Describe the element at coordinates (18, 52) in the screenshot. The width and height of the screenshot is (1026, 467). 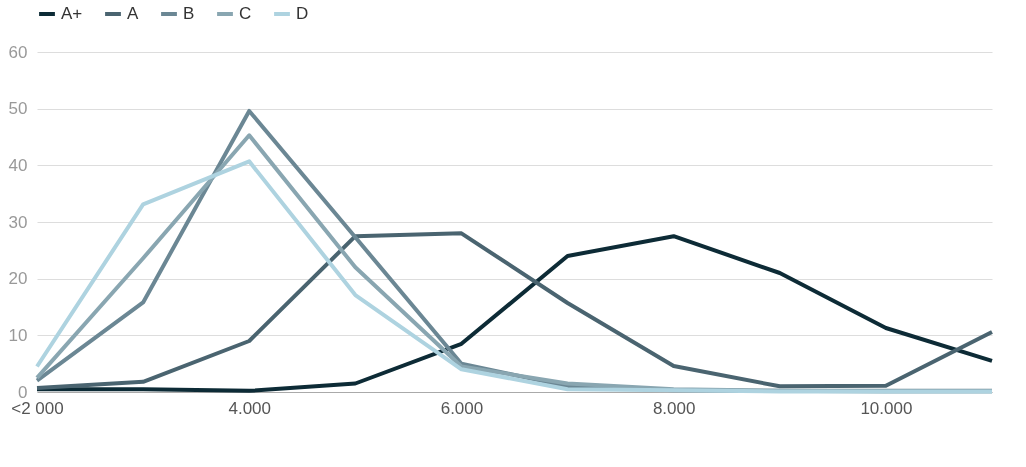
I see `y-tick-label: 60` at that location.